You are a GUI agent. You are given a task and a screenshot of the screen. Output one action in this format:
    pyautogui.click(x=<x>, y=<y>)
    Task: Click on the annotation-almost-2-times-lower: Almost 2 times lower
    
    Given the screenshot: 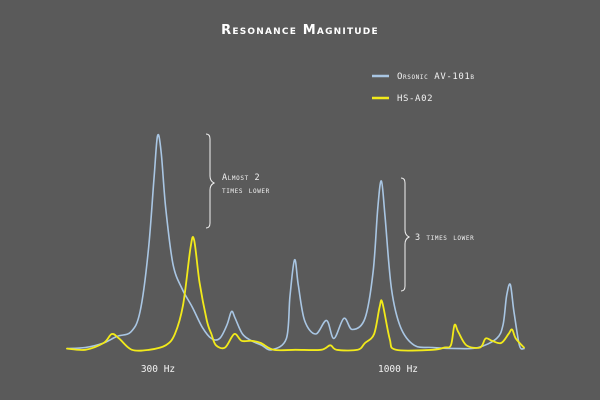 What is the action you would take?
    pyautogui.click(x=237, y=181)
    